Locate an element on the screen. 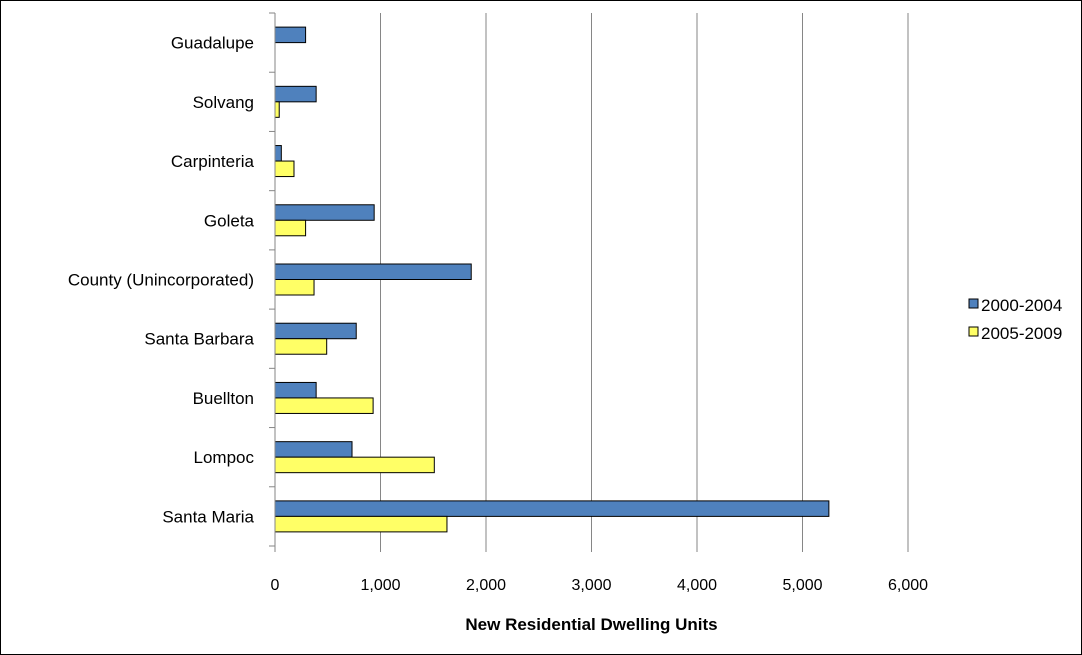 The width and height of the screenshot is (1082, 655). category-label: Solvang is located at coordinates (223, 102).